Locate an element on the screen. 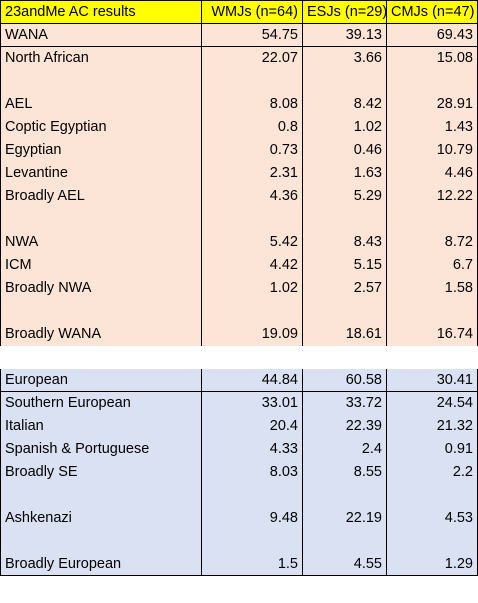 The height and width of the screenshot is (603, 478). cmjs-value-cell: 1.58 is located at coordinates (432, 288).